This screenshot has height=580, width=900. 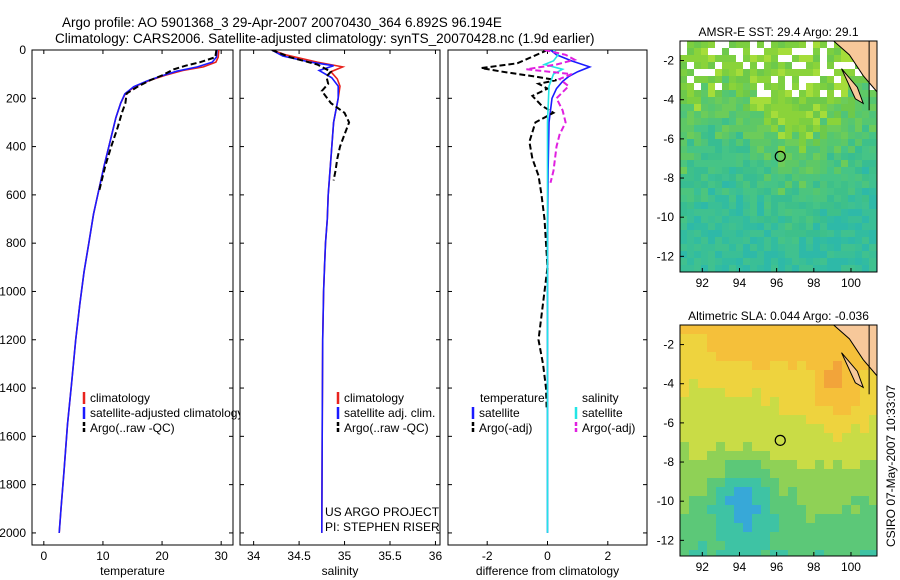 I want to click on y-tick-label: -10, so click(x=666, y=501).